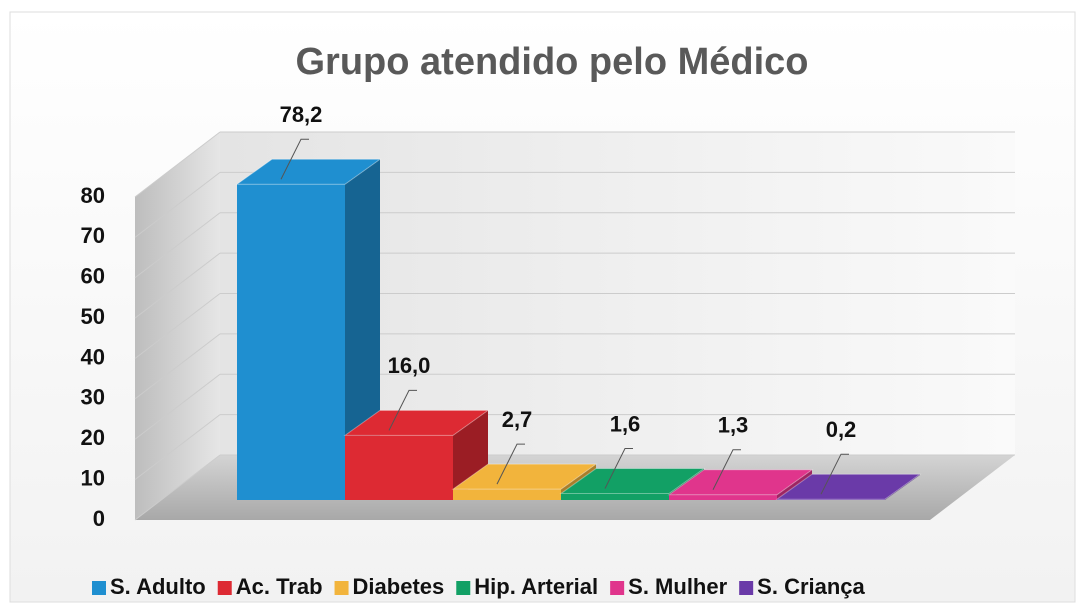  Describe the element at coordinates (409, 365) in the screenshot. I see `value-label: 16,0` at that location.